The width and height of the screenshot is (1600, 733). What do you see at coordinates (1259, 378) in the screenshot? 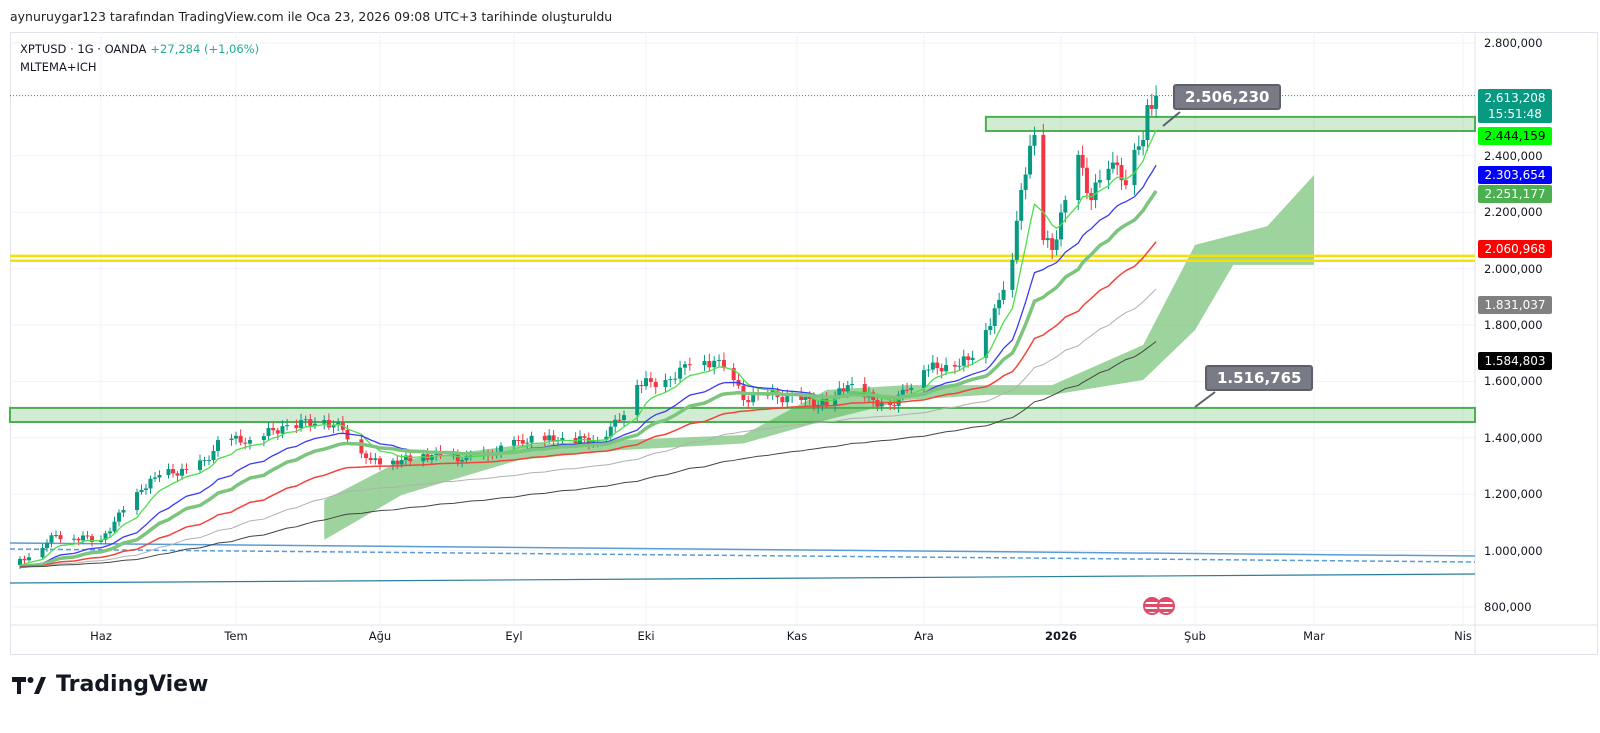
I see `price-callout-lower: 1.516,765` at bounding box center [1259, 378].